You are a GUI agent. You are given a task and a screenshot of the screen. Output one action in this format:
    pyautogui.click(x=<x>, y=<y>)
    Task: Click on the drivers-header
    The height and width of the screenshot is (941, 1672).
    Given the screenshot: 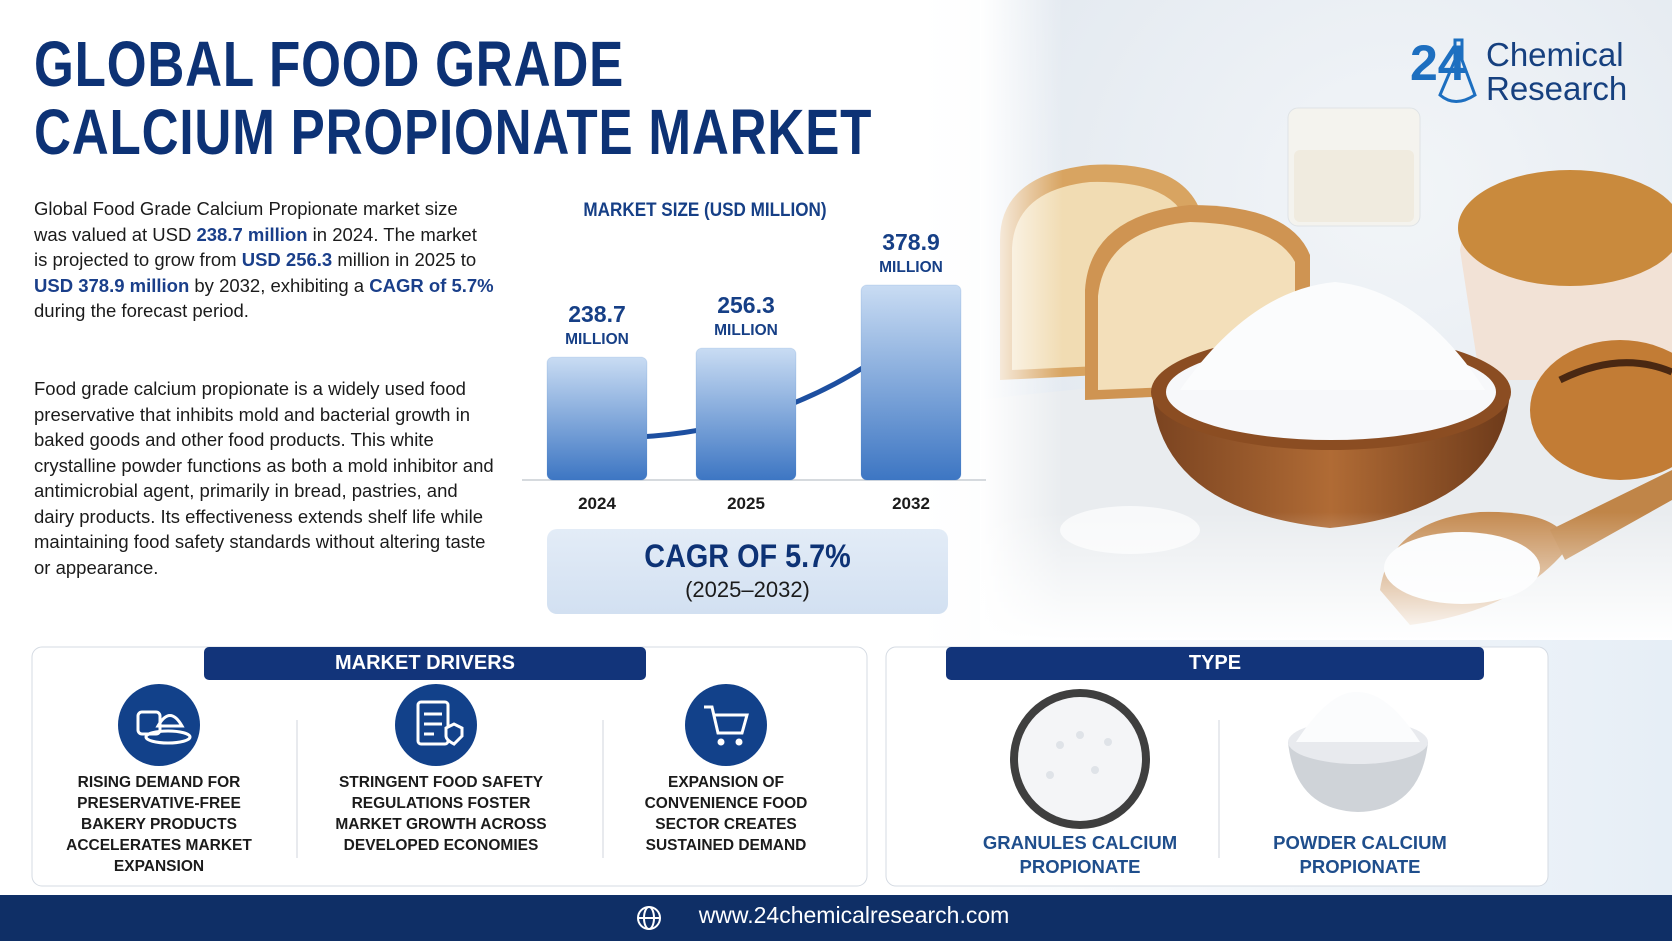 What is the action you would take?
    pyautogui.click(x=425, y=663)
    